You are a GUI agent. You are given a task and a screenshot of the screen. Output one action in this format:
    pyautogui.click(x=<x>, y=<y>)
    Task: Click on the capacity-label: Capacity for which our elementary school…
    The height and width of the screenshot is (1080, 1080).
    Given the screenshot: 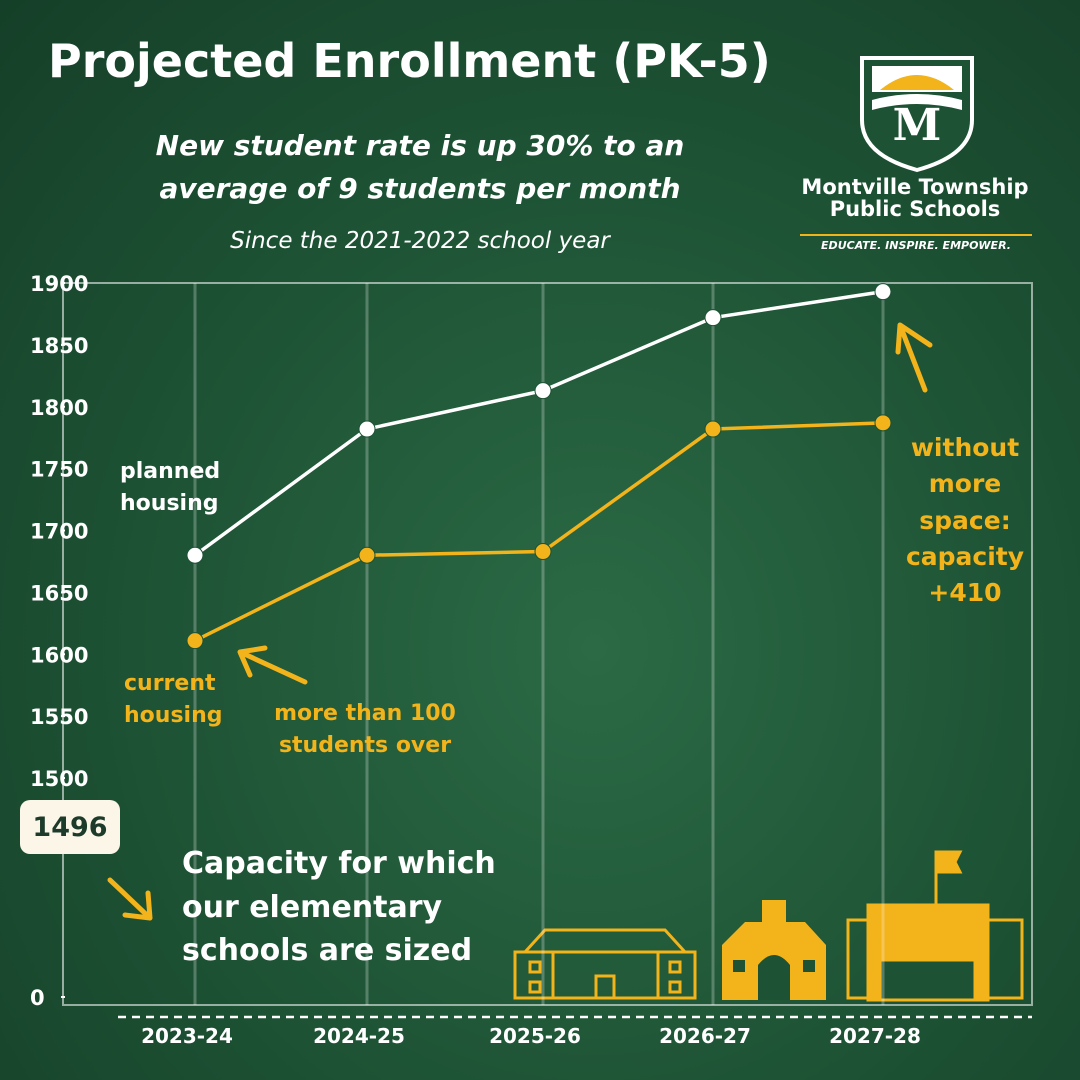 What is the action you would take?
    pyautogui.click(x=339, y=907)
    